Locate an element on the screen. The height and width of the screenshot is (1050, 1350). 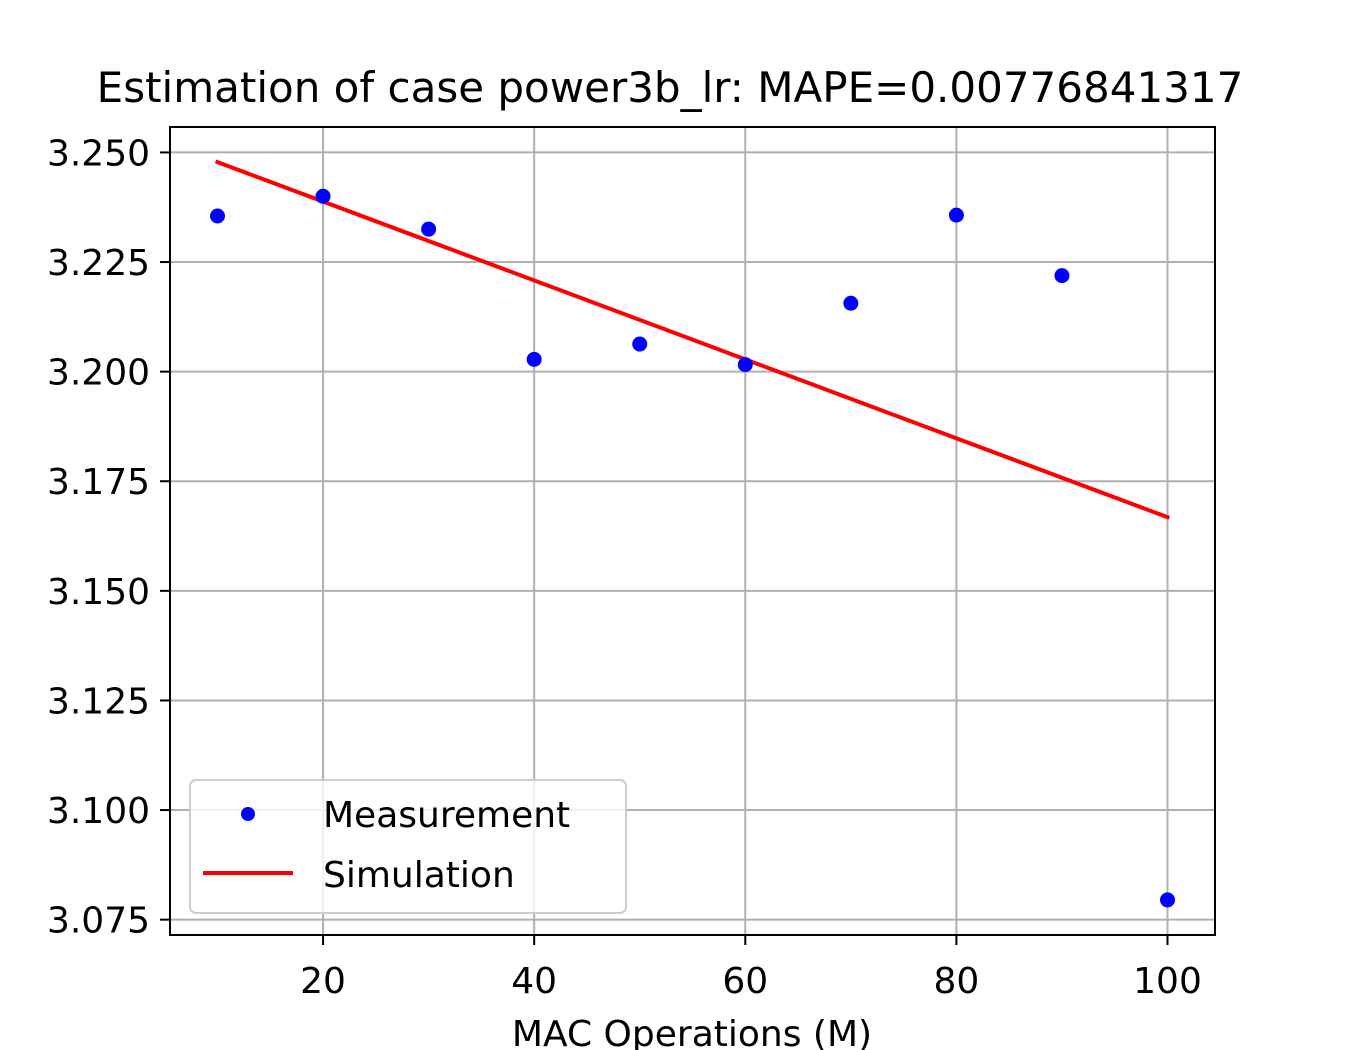
legend-measurement-marker is located at coordinates (248, 814).